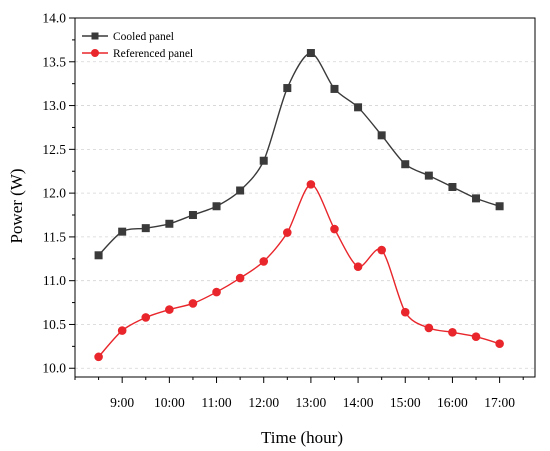  Describe the element at coordinates (137, 45) in the screenshot. I see `legend: Cooled panel Referenced panel` at that location.